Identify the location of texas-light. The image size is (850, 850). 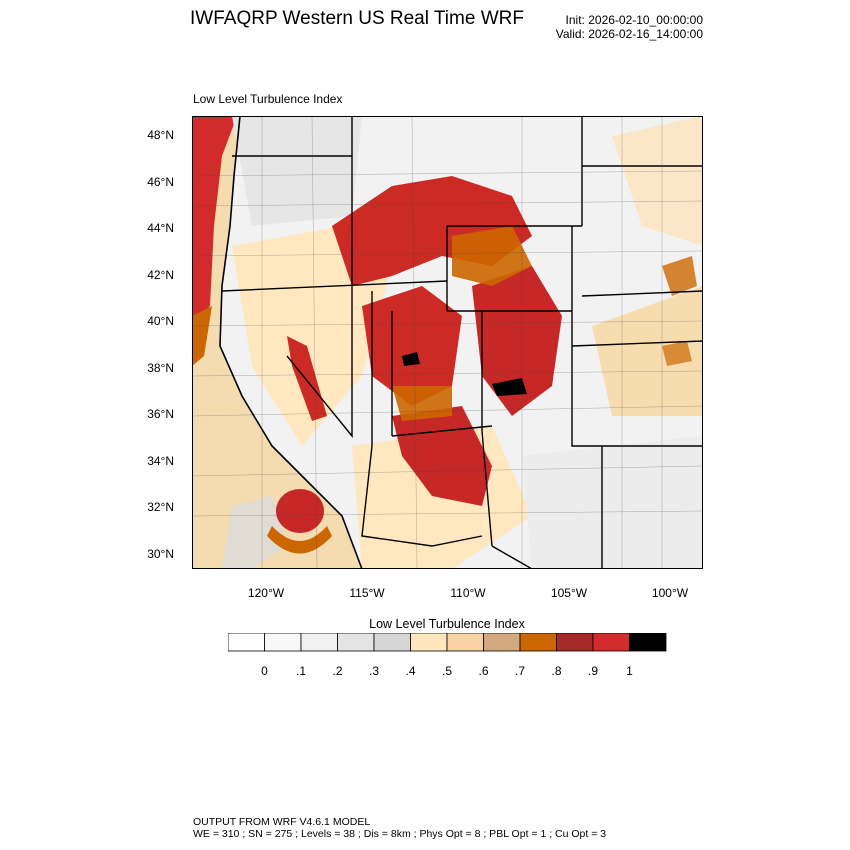
(612, 502).